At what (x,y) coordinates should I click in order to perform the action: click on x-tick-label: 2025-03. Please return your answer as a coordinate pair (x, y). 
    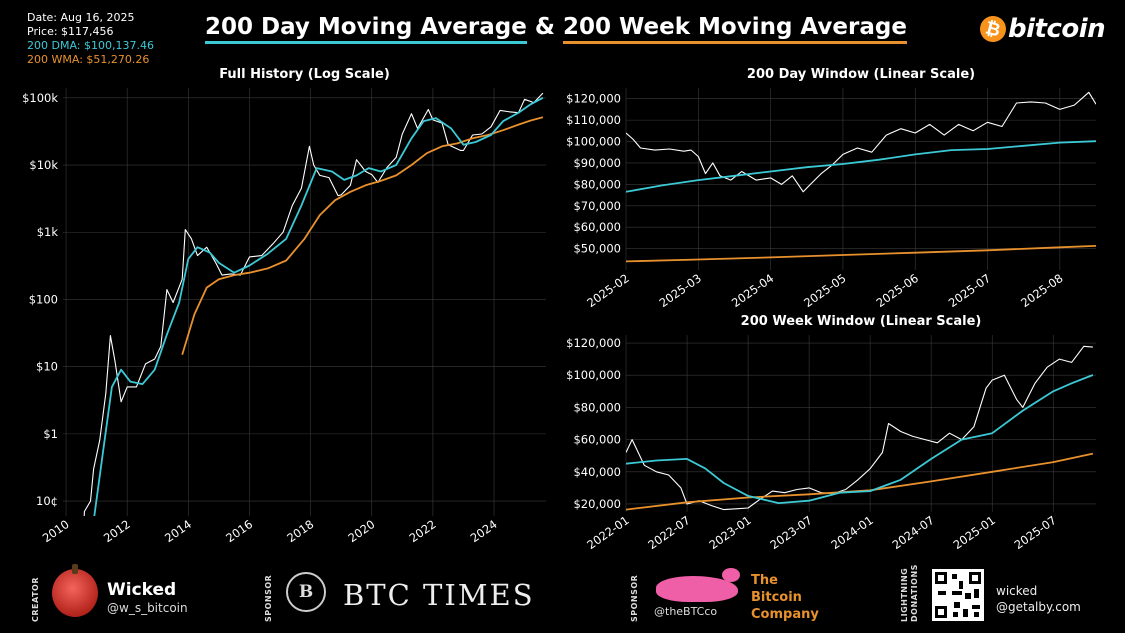
    Looking at the image, I should click on (680, 290).